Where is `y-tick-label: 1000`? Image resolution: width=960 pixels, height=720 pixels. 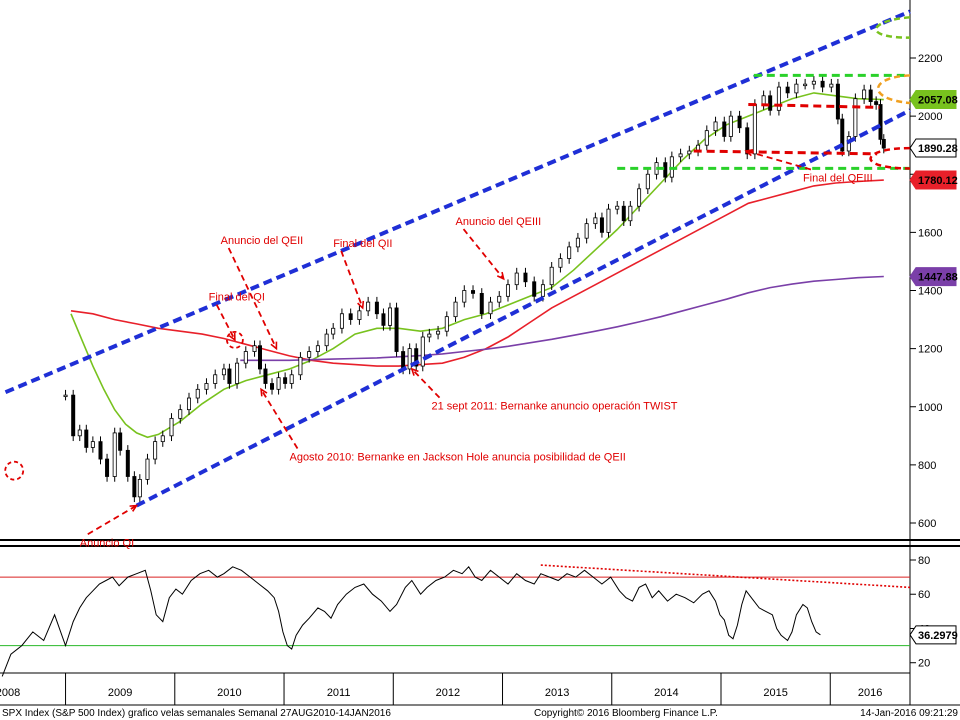
y-tick-label: 1000 is located at coordinates (930, 408).